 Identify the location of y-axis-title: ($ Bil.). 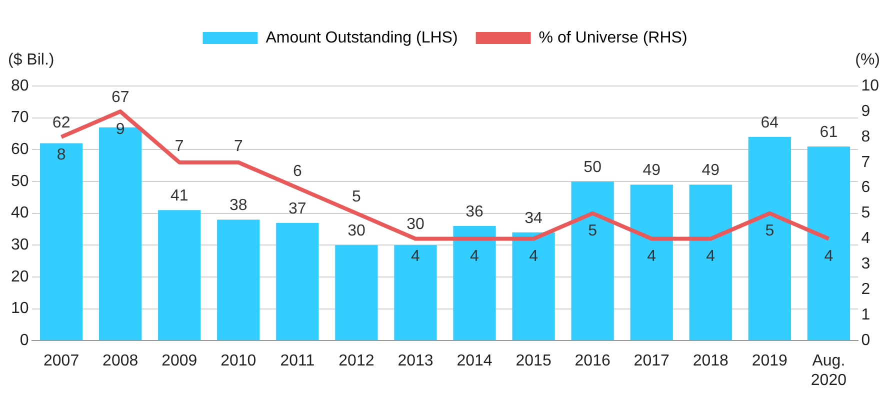
(31, 59).